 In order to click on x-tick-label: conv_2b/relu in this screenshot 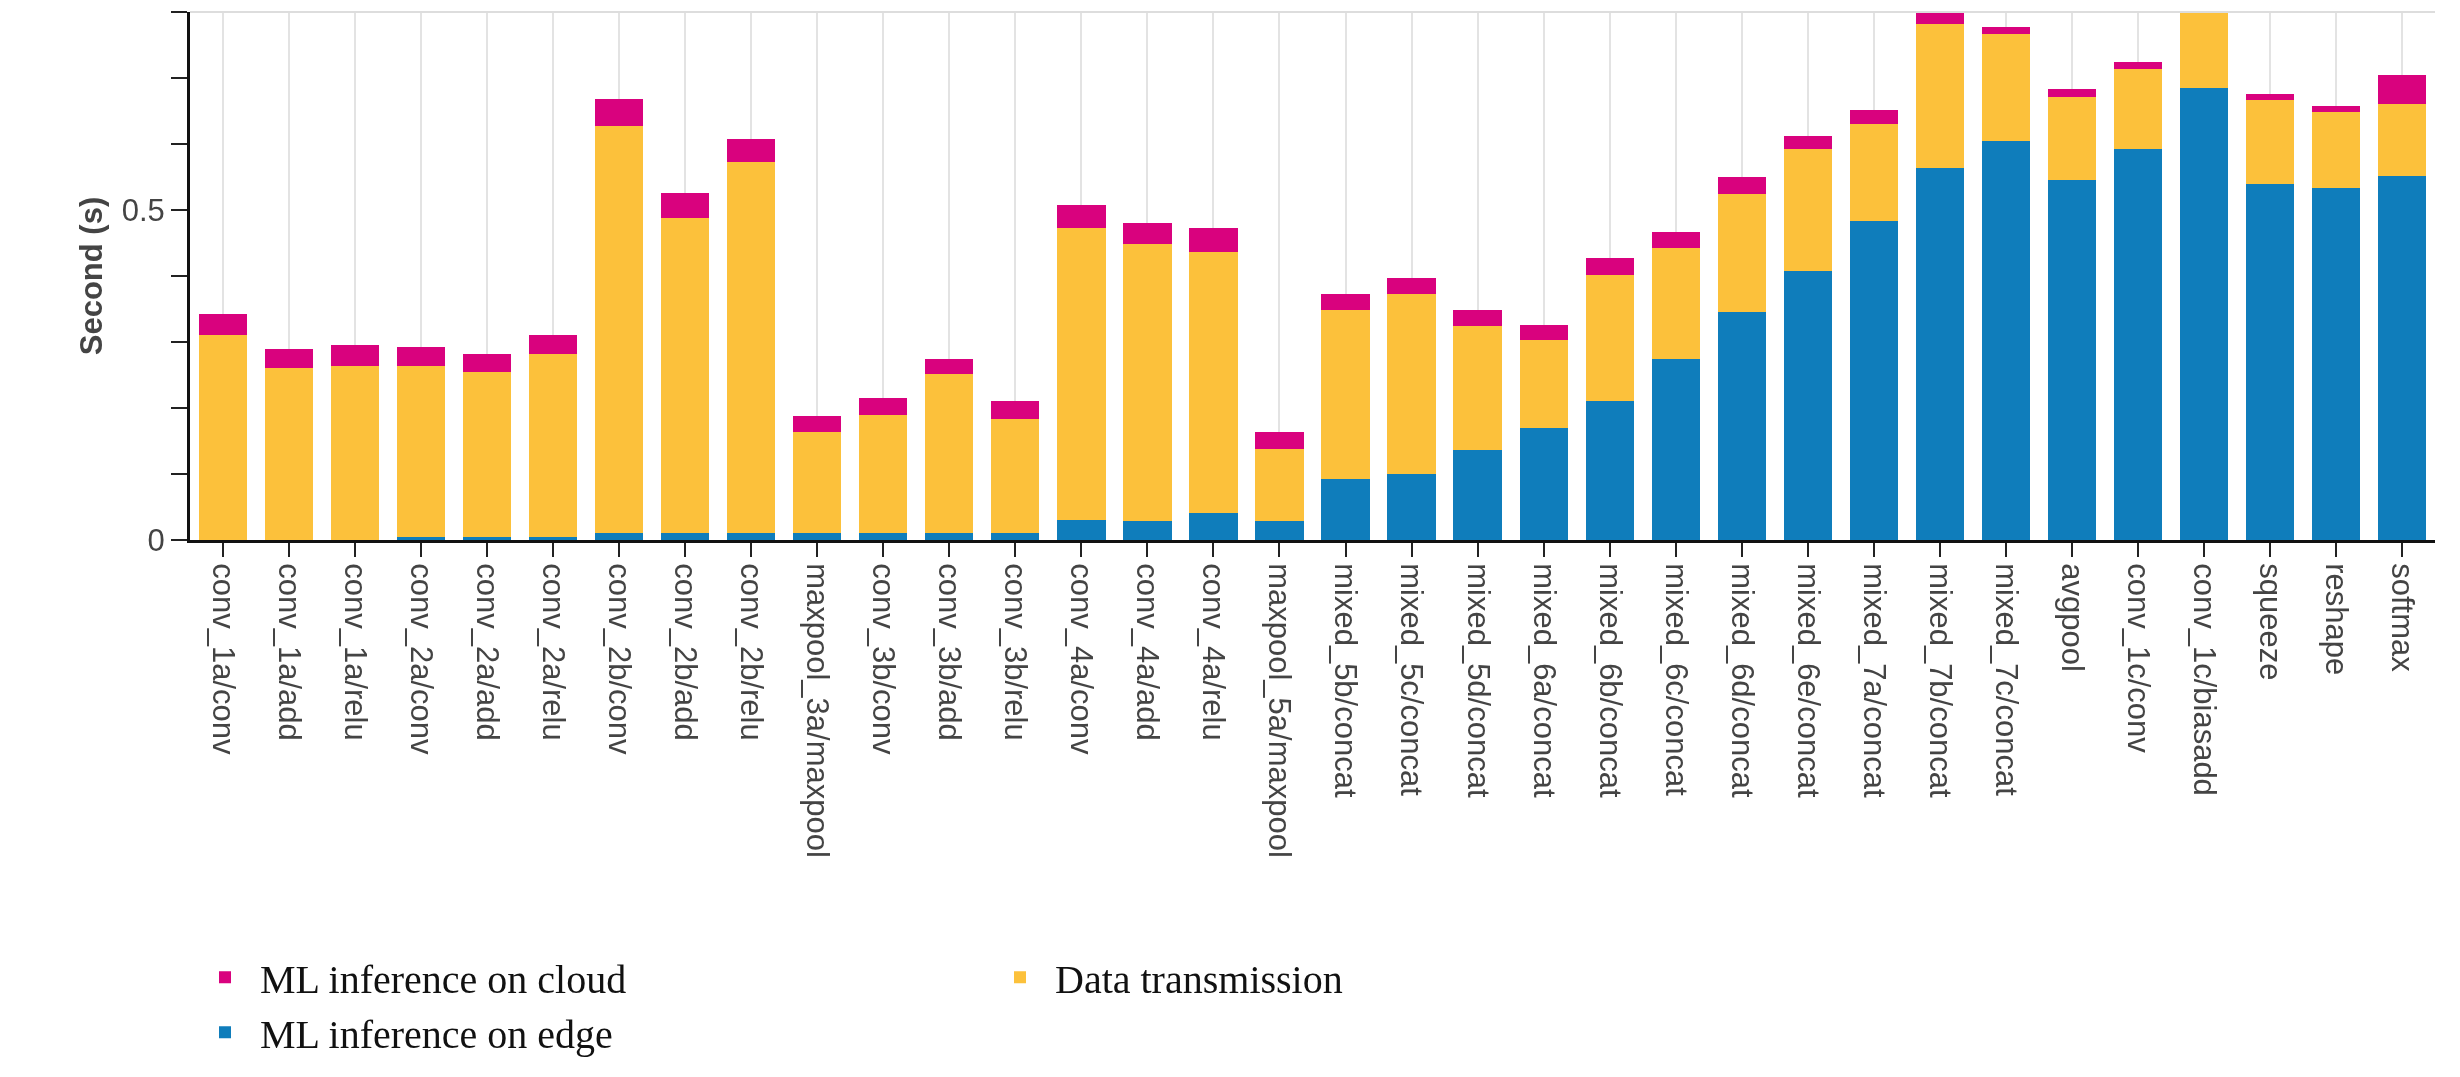, I will do `click(752, 652)`.